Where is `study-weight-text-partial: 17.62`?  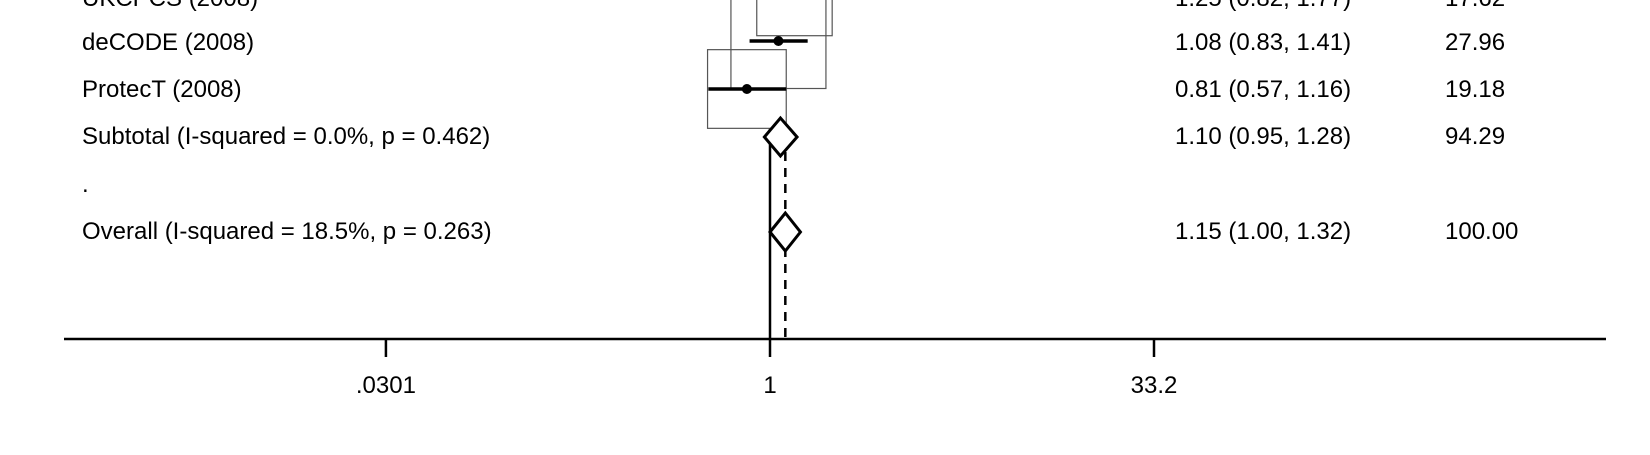 study-weight-text-partial: 17.62 is located at coordinates (1475, 6).